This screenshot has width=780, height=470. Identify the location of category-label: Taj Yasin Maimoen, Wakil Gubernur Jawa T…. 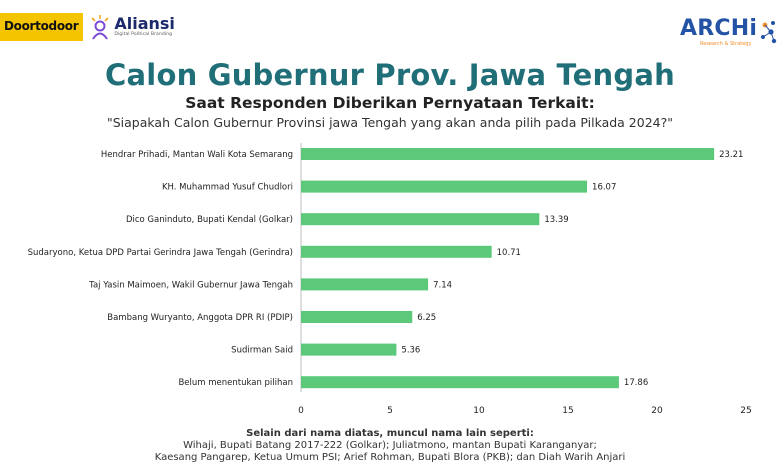
(190, 285).